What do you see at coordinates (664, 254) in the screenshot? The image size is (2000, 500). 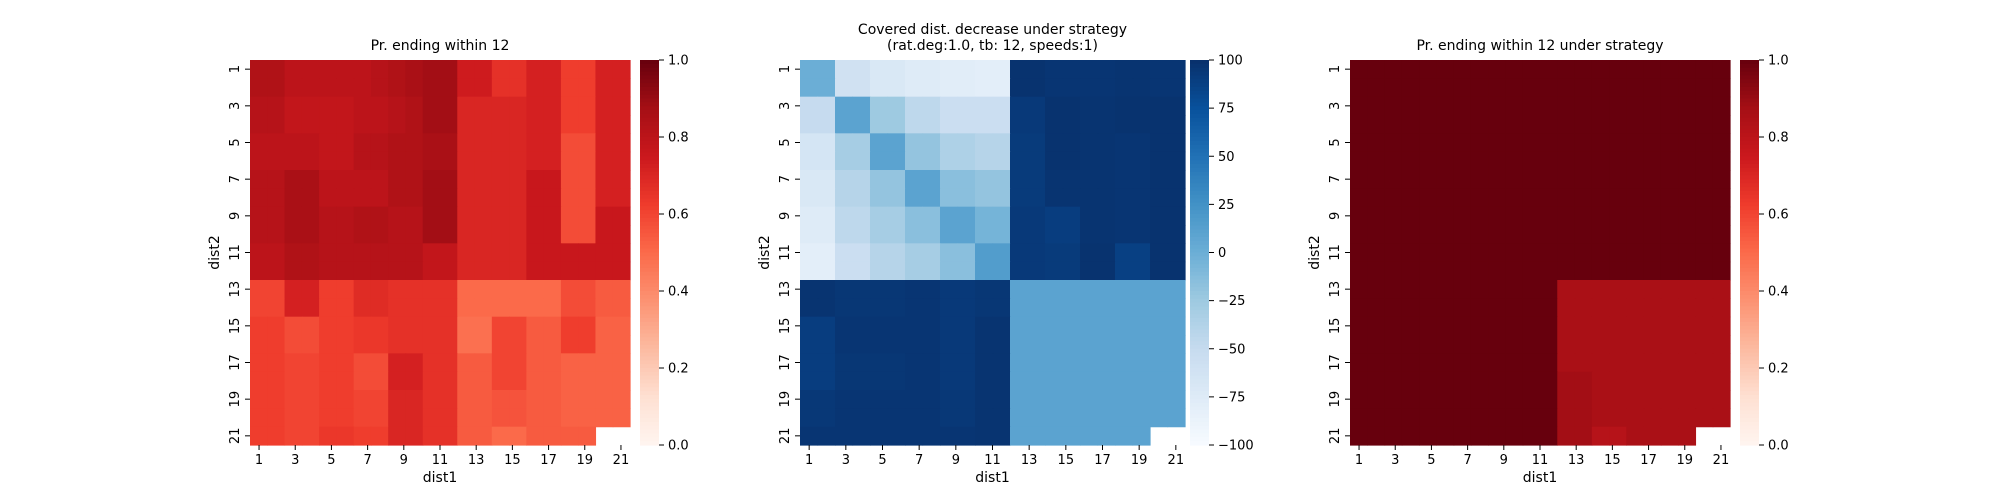 I see `colorbar: 0.00.20.40.60.81.0` at bounding box center [664, 254].